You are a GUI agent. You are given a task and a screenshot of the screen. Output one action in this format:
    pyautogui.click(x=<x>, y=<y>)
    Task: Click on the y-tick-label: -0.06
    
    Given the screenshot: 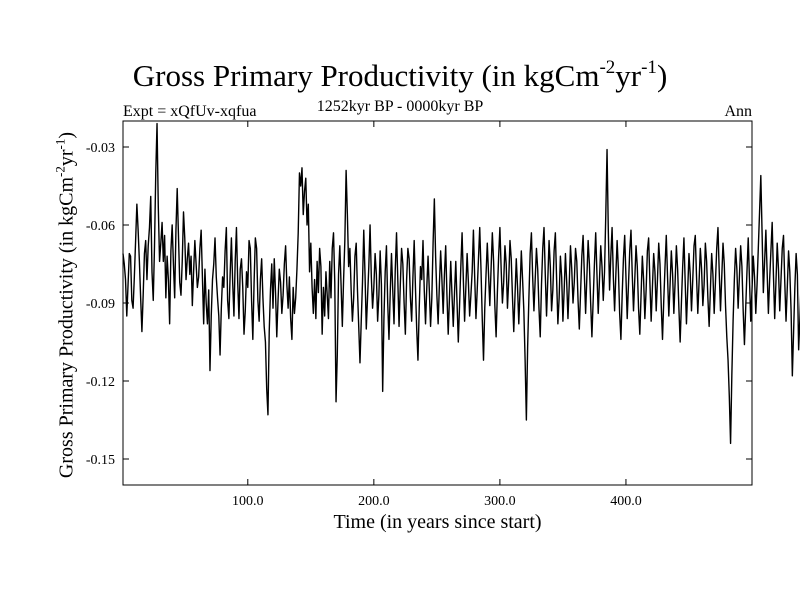 What is the action you would take?
    pyautogui.click(x=100, y=226)
    